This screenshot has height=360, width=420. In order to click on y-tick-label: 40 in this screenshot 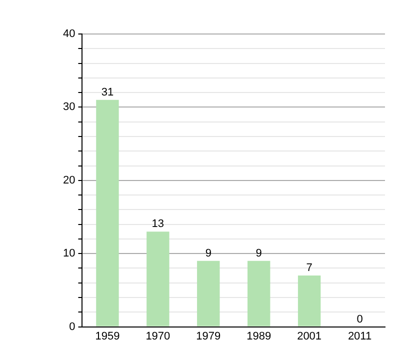, I will do `click(69, 34)`.